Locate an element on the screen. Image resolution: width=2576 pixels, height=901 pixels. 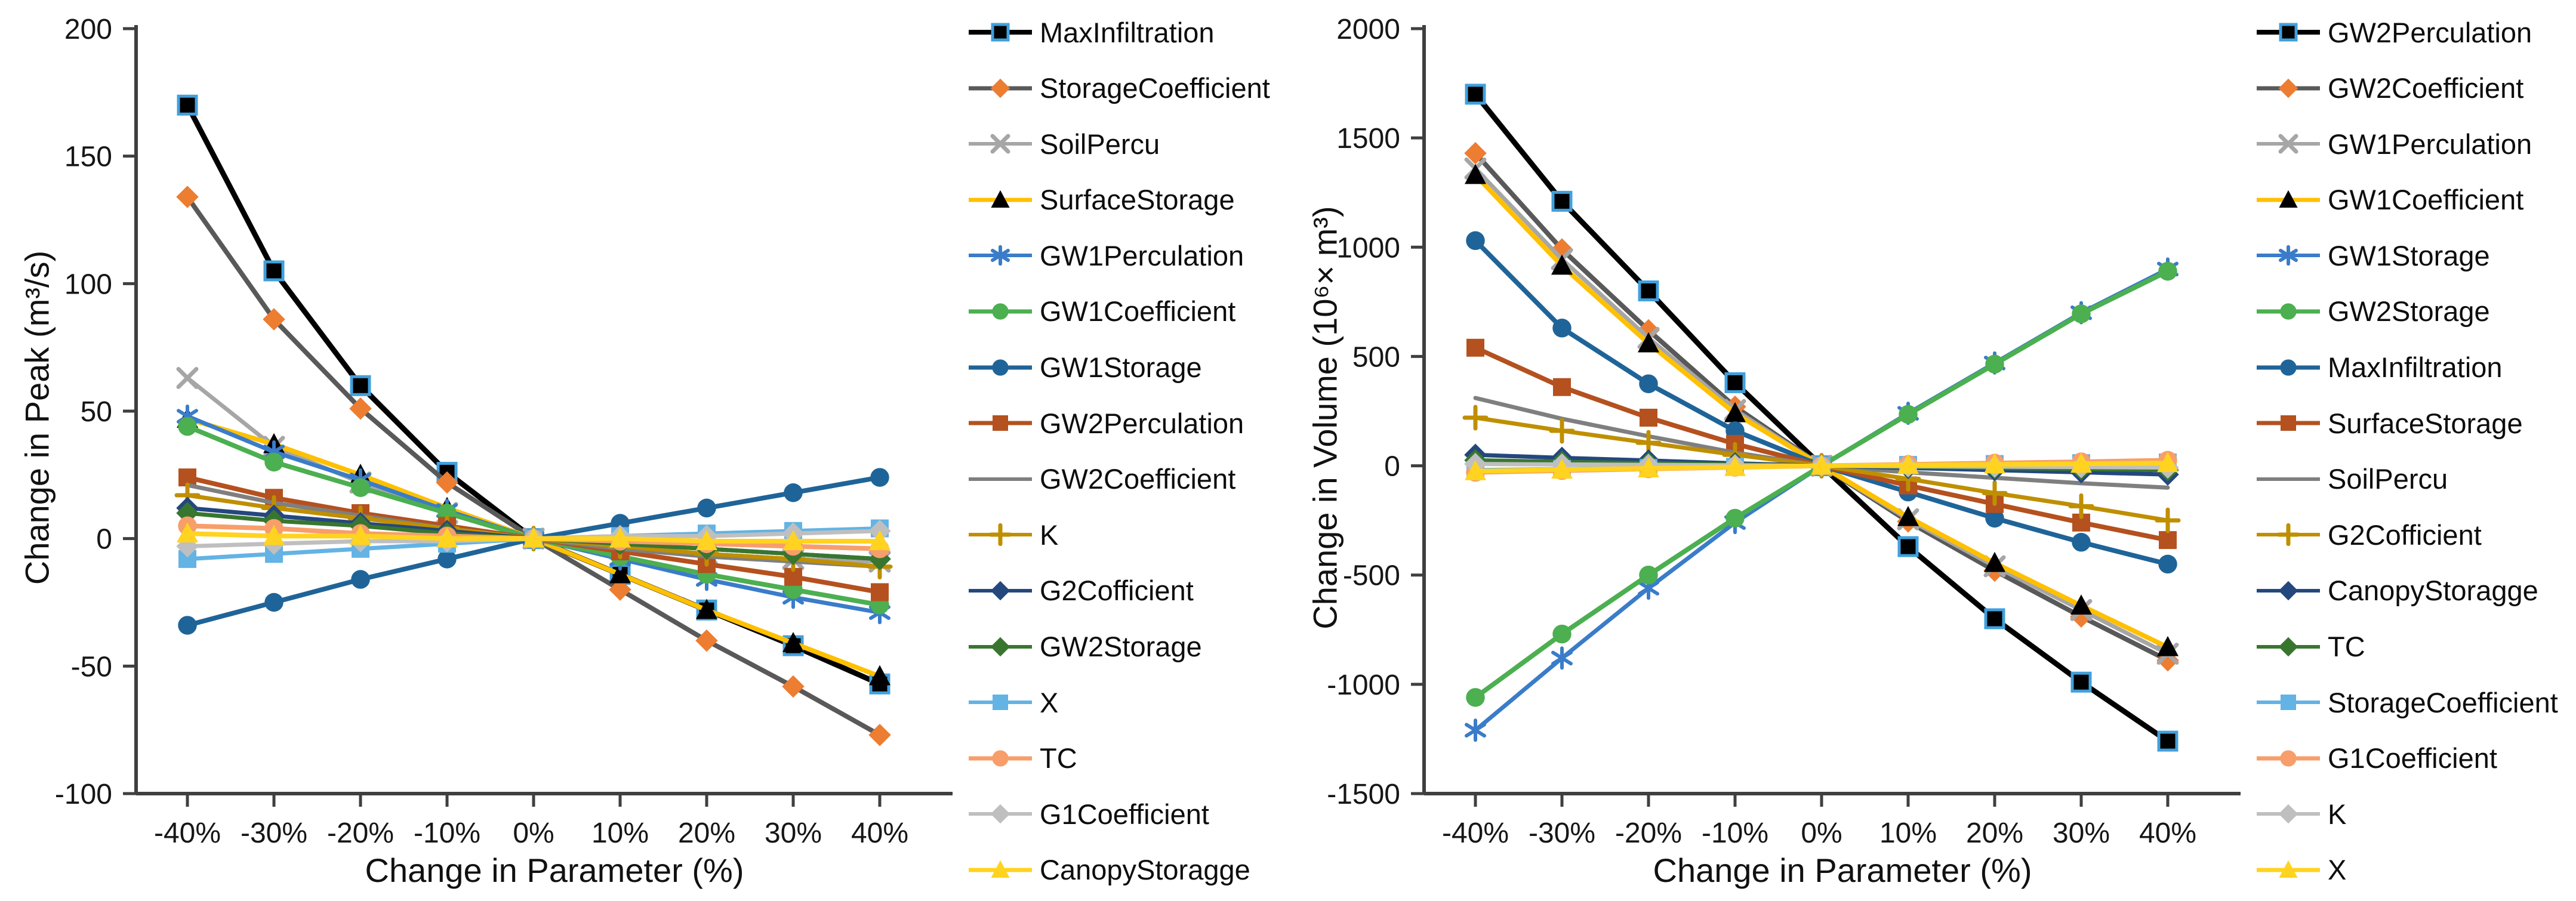
legend-label: GW2Storage is located at coordinates (1121, 647).